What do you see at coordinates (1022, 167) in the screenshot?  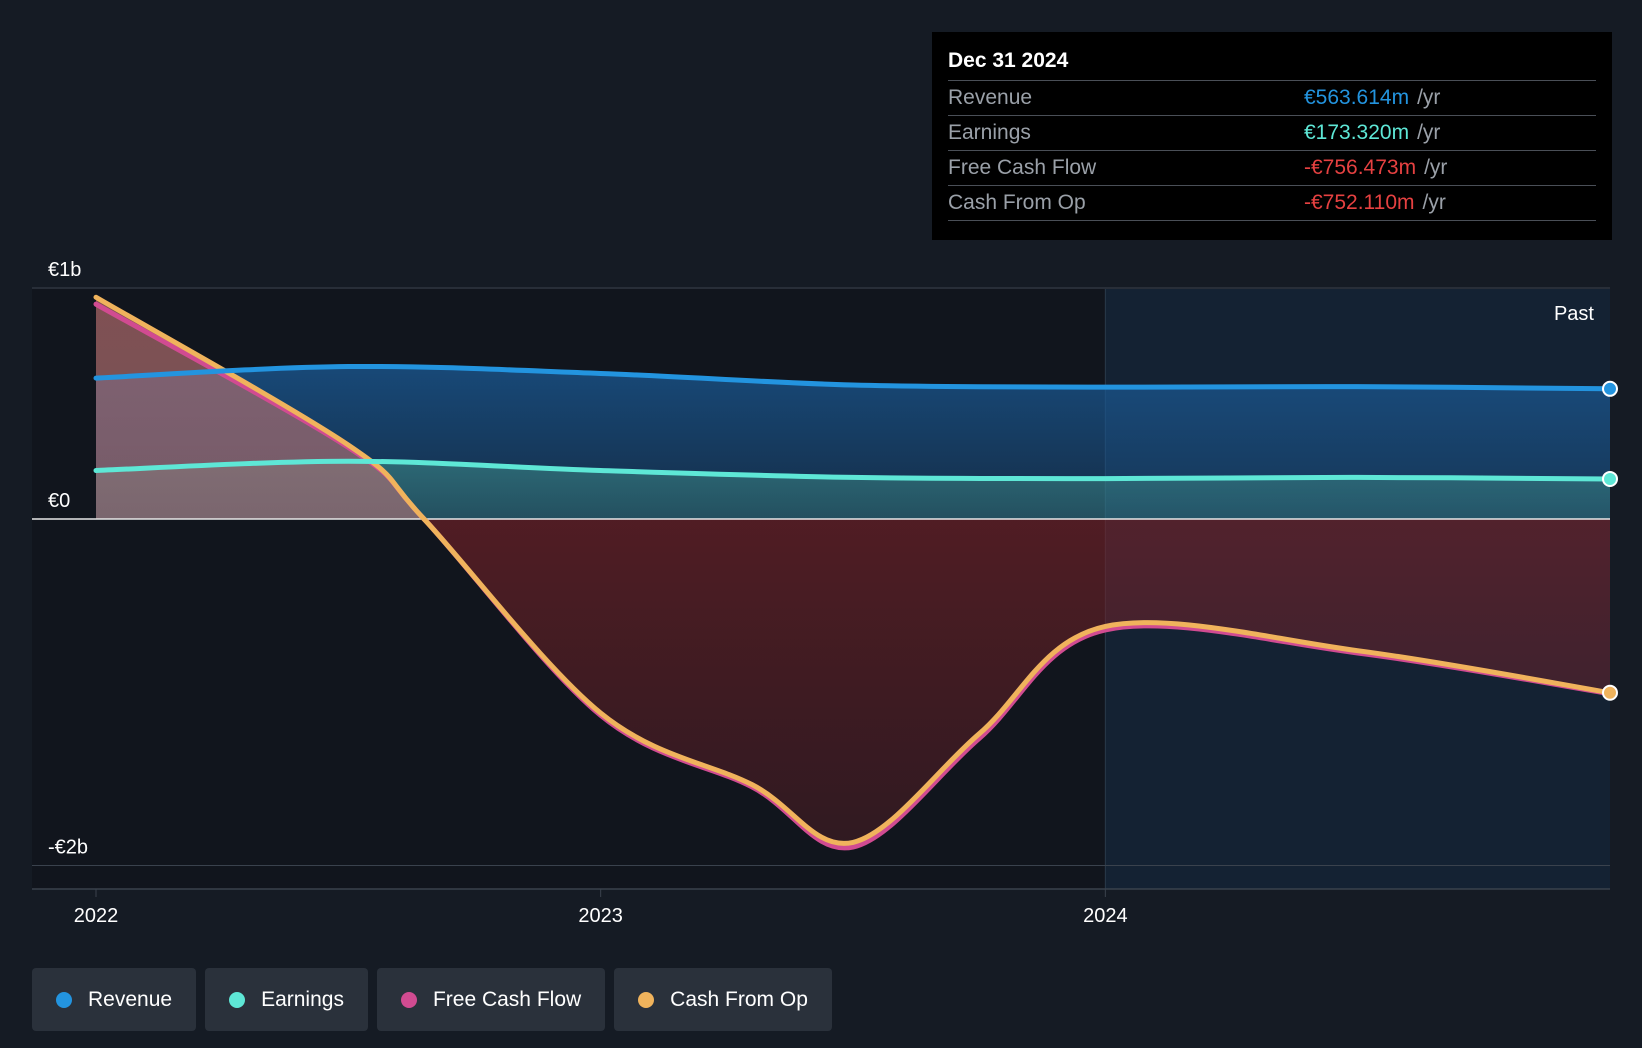 I see `tooltip-label: Free Cash Flow` at bounding box center [1022, 167].